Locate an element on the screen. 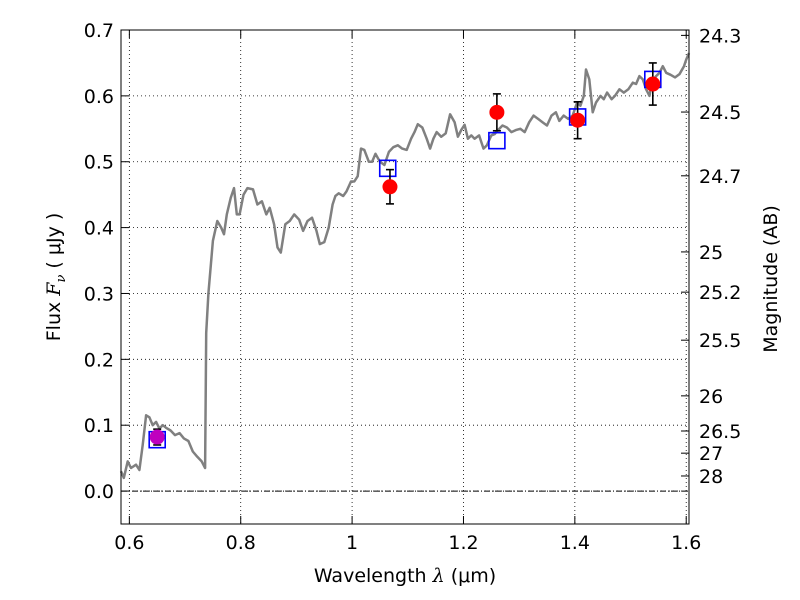  x-tick-label: 0.8 is located at coordinates (241, 543).